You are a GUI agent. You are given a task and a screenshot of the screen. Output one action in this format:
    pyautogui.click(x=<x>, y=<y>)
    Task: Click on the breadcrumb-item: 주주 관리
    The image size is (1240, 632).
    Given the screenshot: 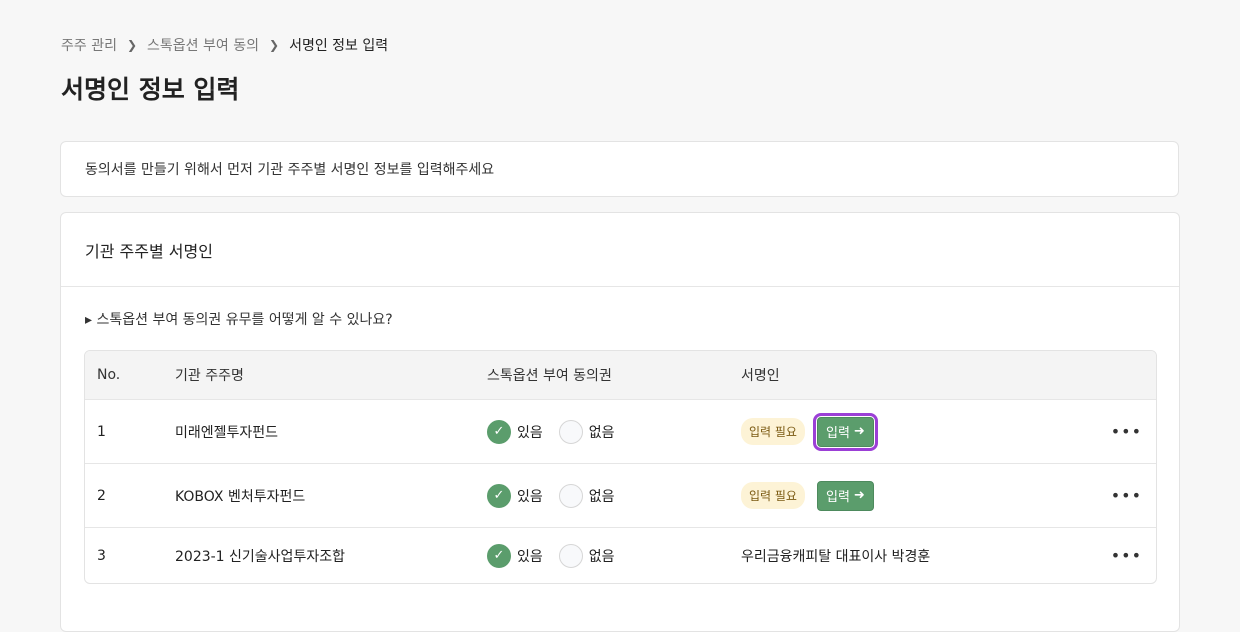 What is the action you would take?
    pyautogui.click(x=89, y=46)
    